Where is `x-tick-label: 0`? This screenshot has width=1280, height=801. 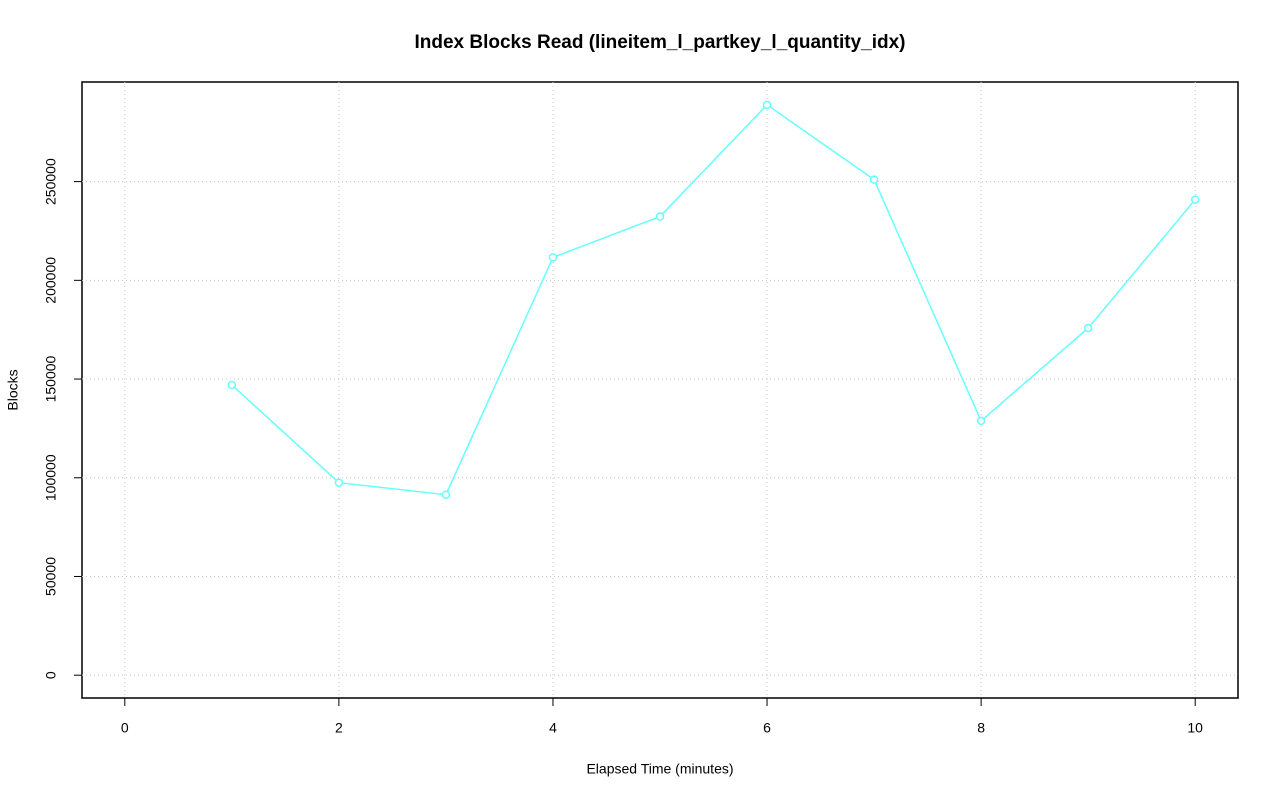 x-tick-label: 0 is located at coordinates (125, 728).